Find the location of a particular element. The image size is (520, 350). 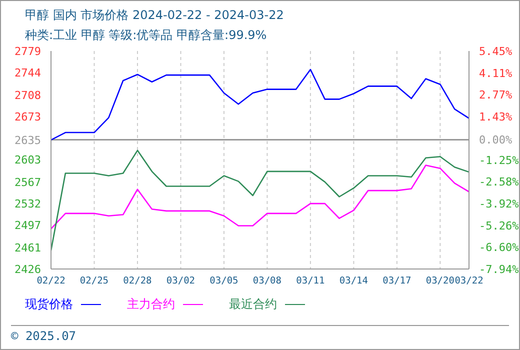

chart-title: 甲醇 国内 市场价格 2024-02-22 - 2024-03-22 is located at coordinates (155, 15).